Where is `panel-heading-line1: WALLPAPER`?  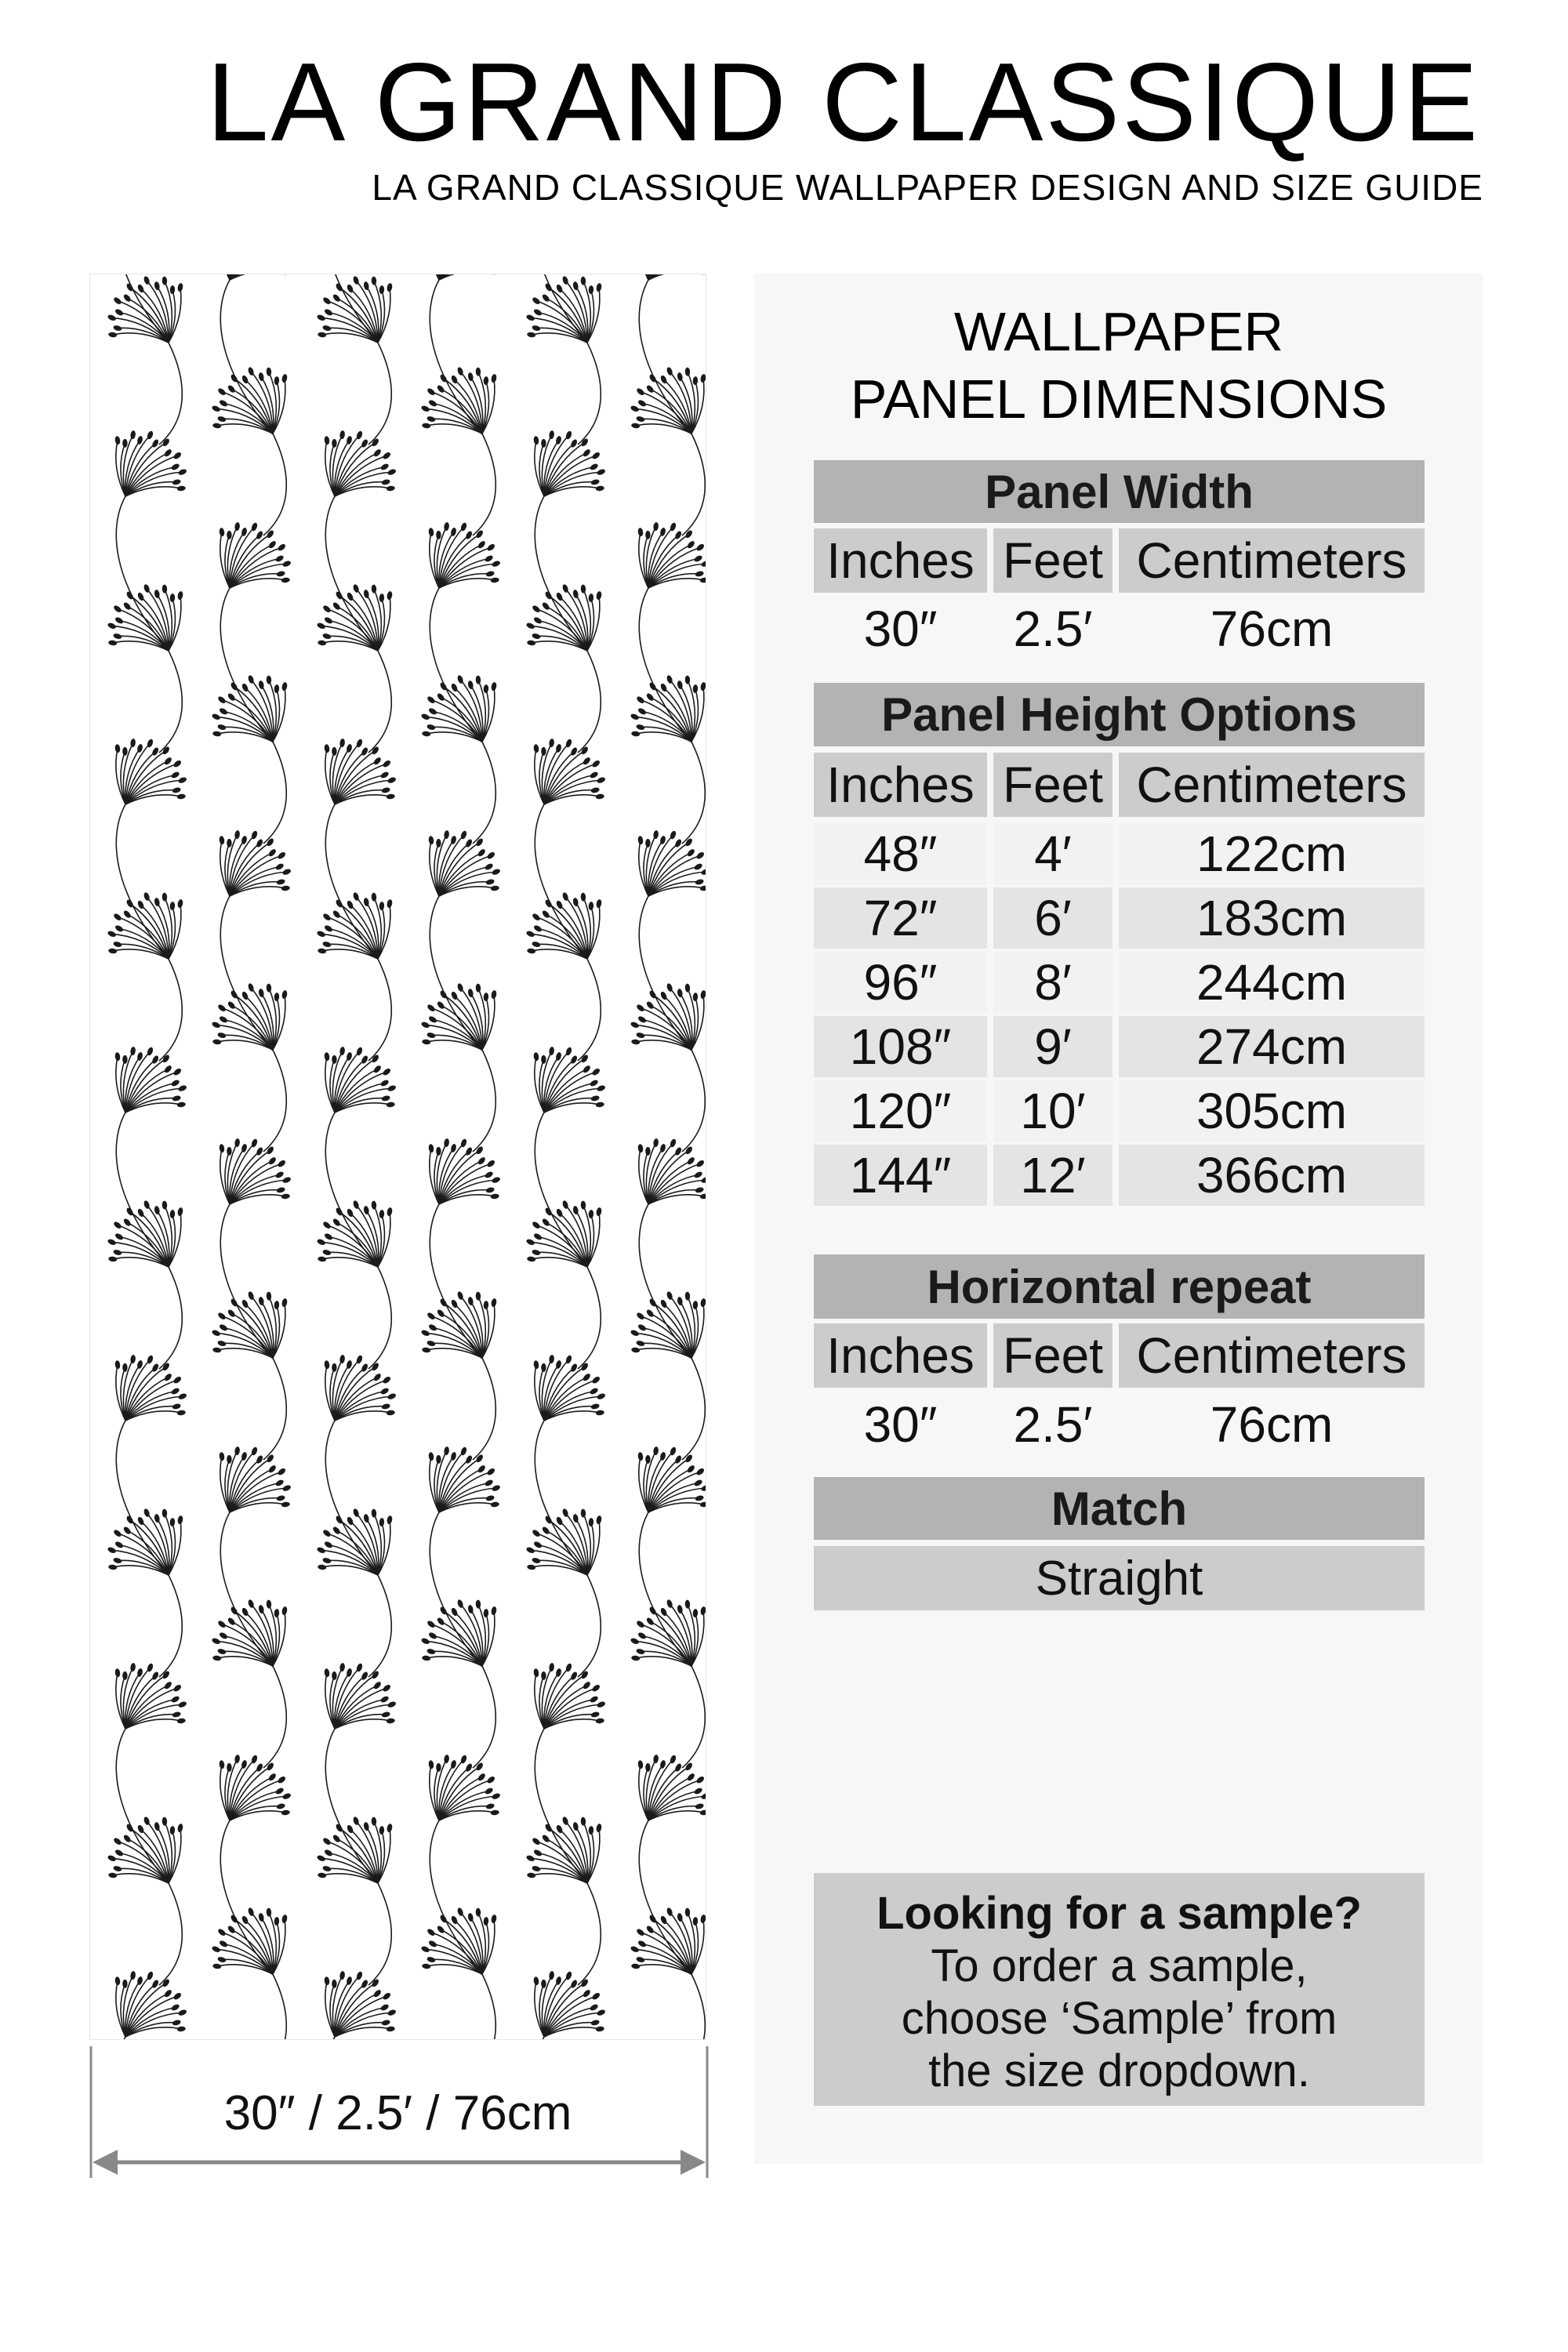
panel-heading-line1: WALLPAPER is located at coordinates (1118, 331).